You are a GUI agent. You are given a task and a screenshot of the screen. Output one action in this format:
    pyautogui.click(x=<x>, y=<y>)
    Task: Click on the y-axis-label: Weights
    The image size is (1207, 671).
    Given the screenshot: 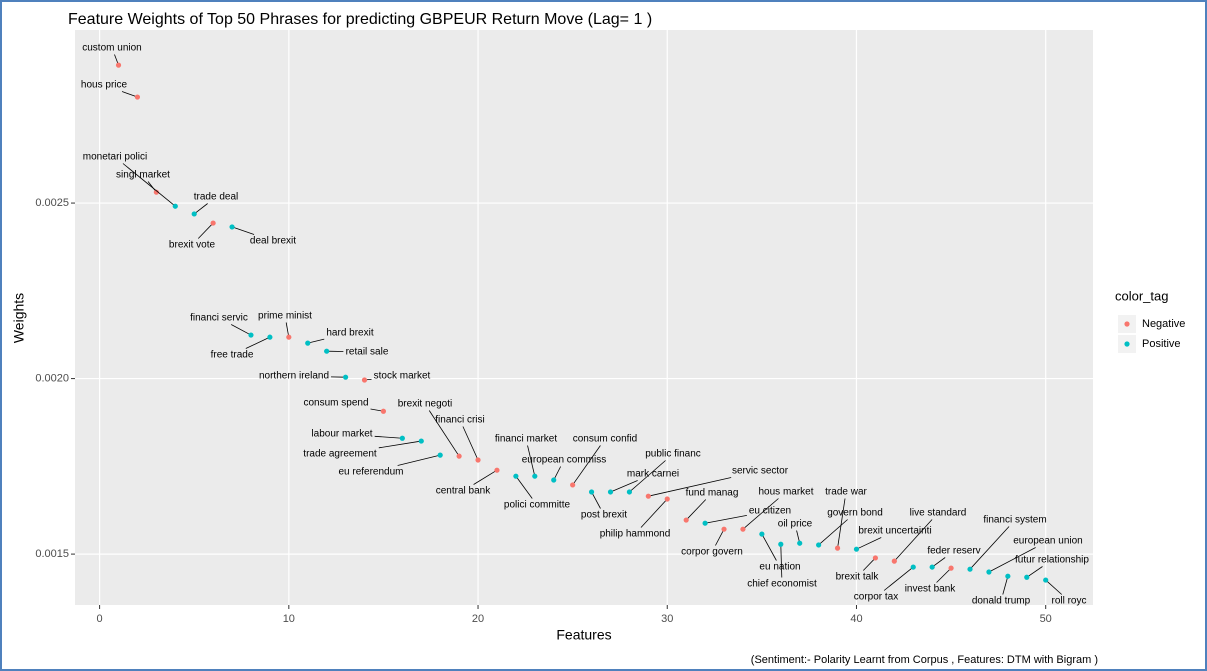 What is the action you would take?
    pyautogui.click(x=19, y=318)
    